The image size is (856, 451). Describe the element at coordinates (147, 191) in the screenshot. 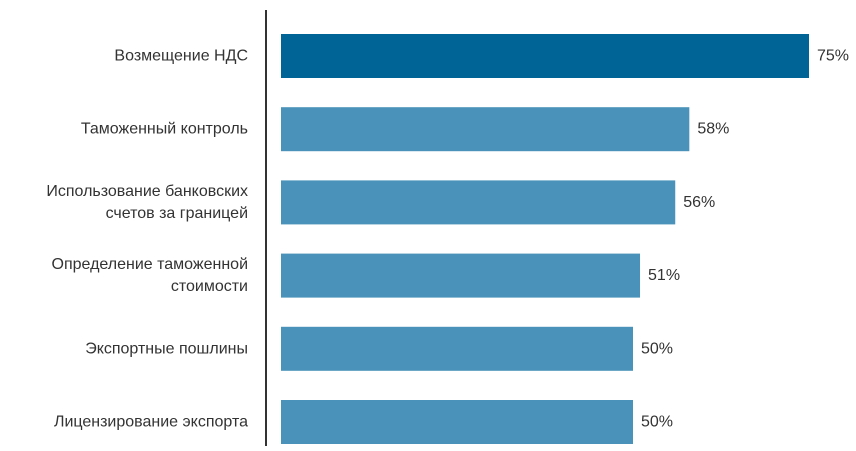

I see `category-label-2-line-0: Использование банковских` at that location.